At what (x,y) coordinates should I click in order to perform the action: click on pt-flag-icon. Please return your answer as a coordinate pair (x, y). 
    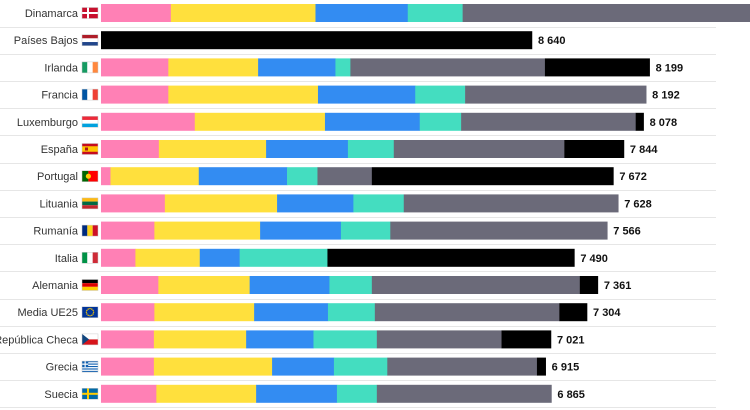
    Looking at the image, I should click on (90, 176).